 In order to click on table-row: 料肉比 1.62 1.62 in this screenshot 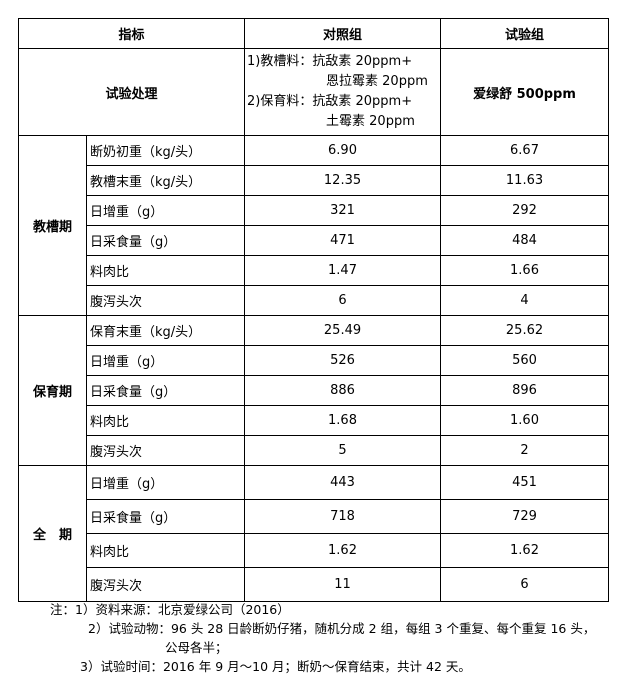, I will do `click(314, 550)`.